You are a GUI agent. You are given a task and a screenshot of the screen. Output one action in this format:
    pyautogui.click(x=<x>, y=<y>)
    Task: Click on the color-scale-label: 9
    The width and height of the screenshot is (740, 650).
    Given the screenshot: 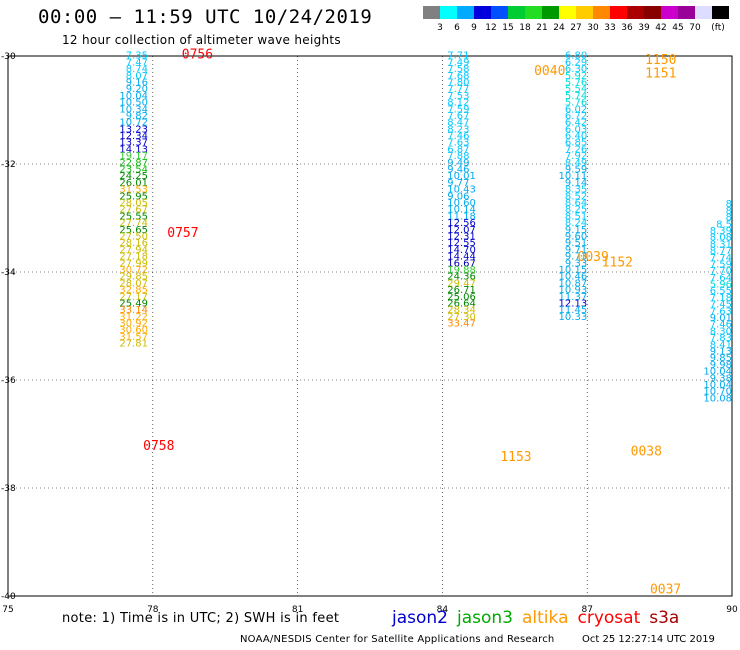 What is the action you would take?
    pyautogui.click(x=474, y=28)
    